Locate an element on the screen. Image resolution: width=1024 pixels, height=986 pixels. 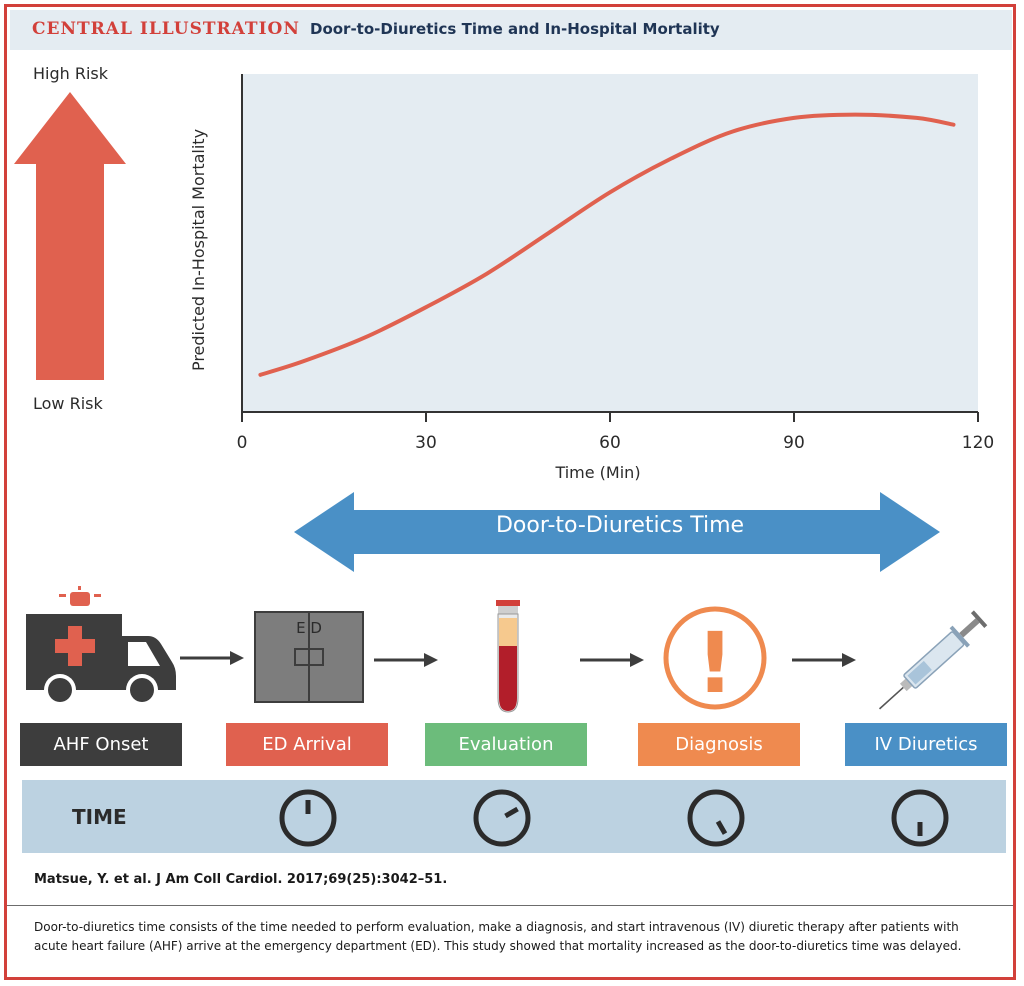
divider is located at coordinates (510, 905).